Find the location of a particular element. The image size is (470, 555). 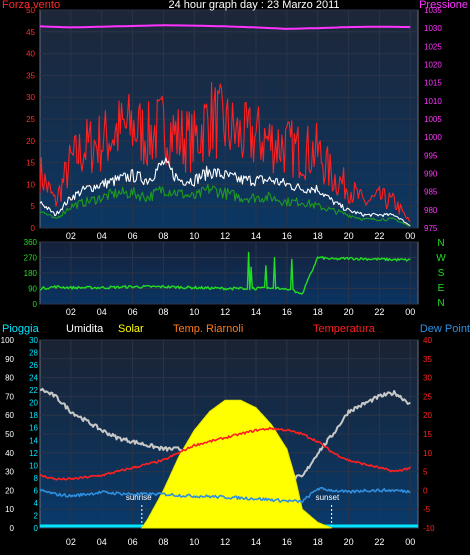

legend-label-0: Pioggia is located at coordinates (21, 329).